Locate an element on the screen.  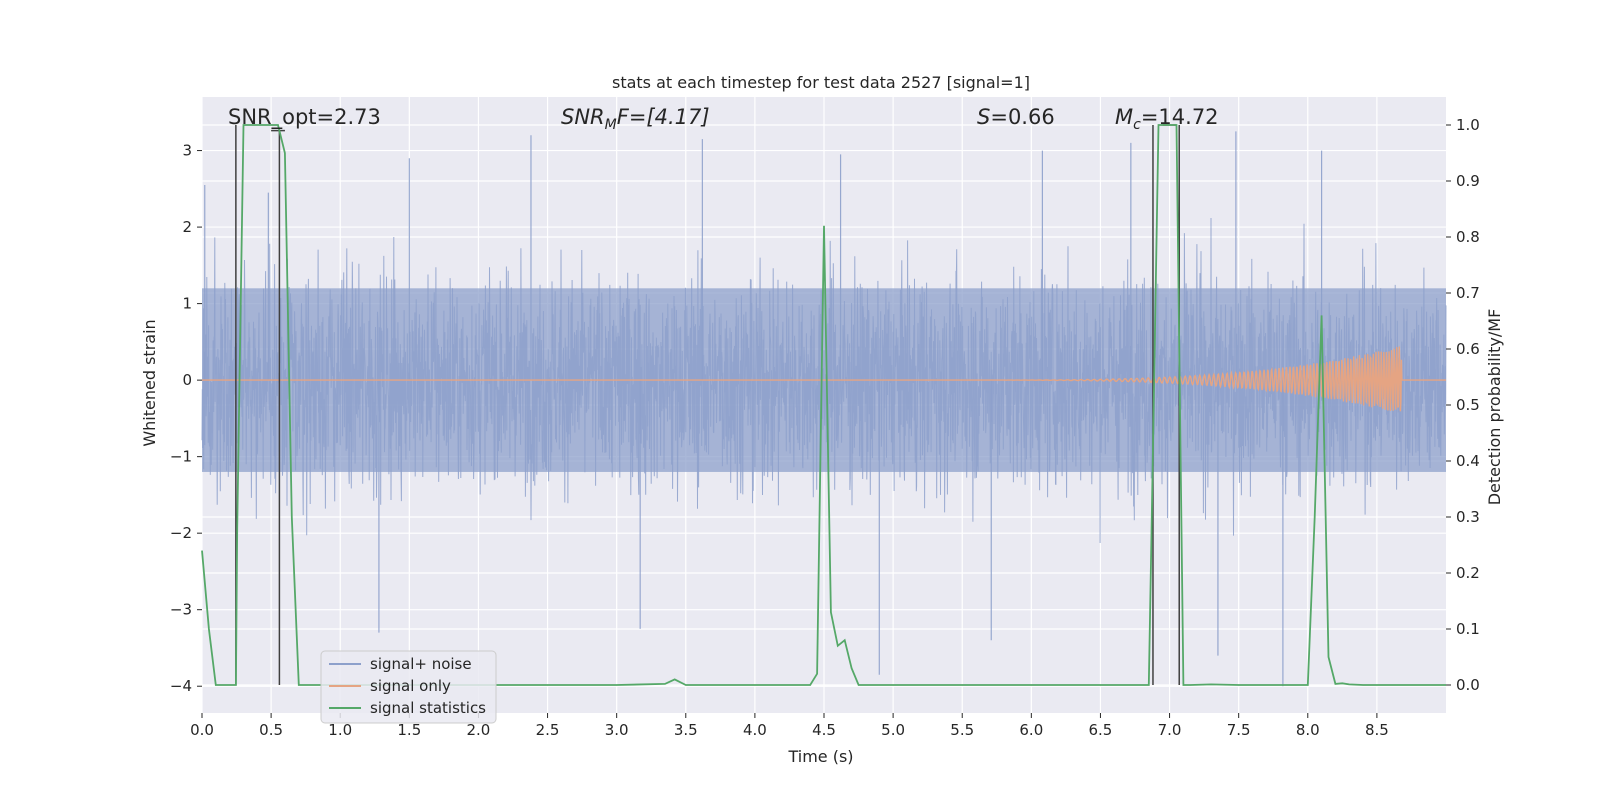
annotation-snr-mf-main: SNR is located at coordinates (583, 117).